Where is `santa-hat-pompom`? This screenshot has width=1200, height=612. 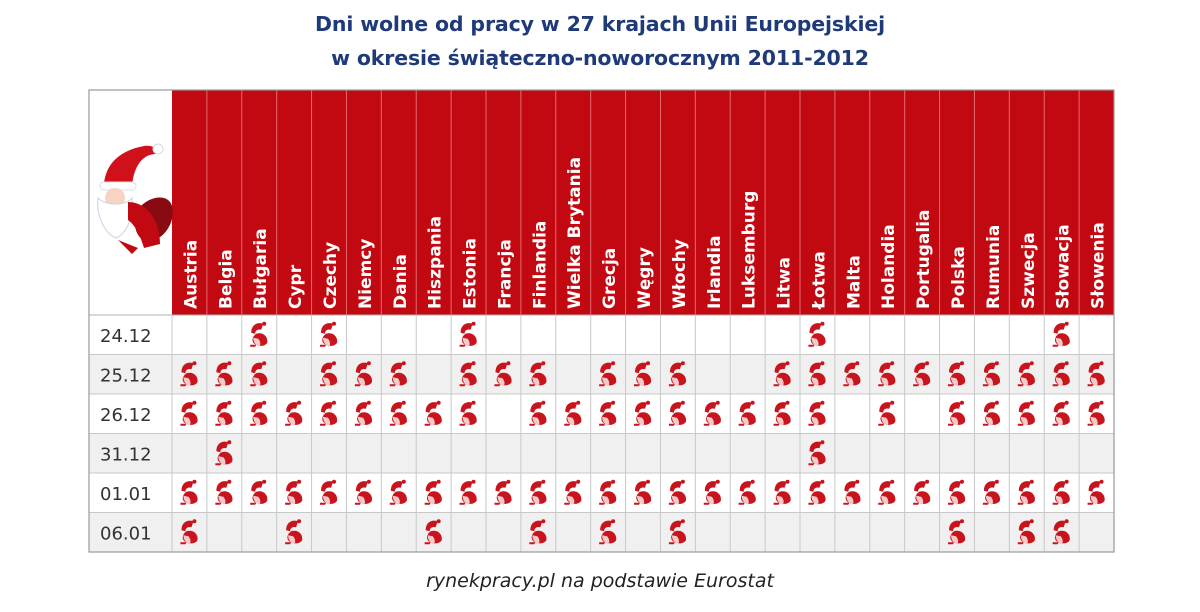 santa-hat-pompom is located at coordinates (158, 149).